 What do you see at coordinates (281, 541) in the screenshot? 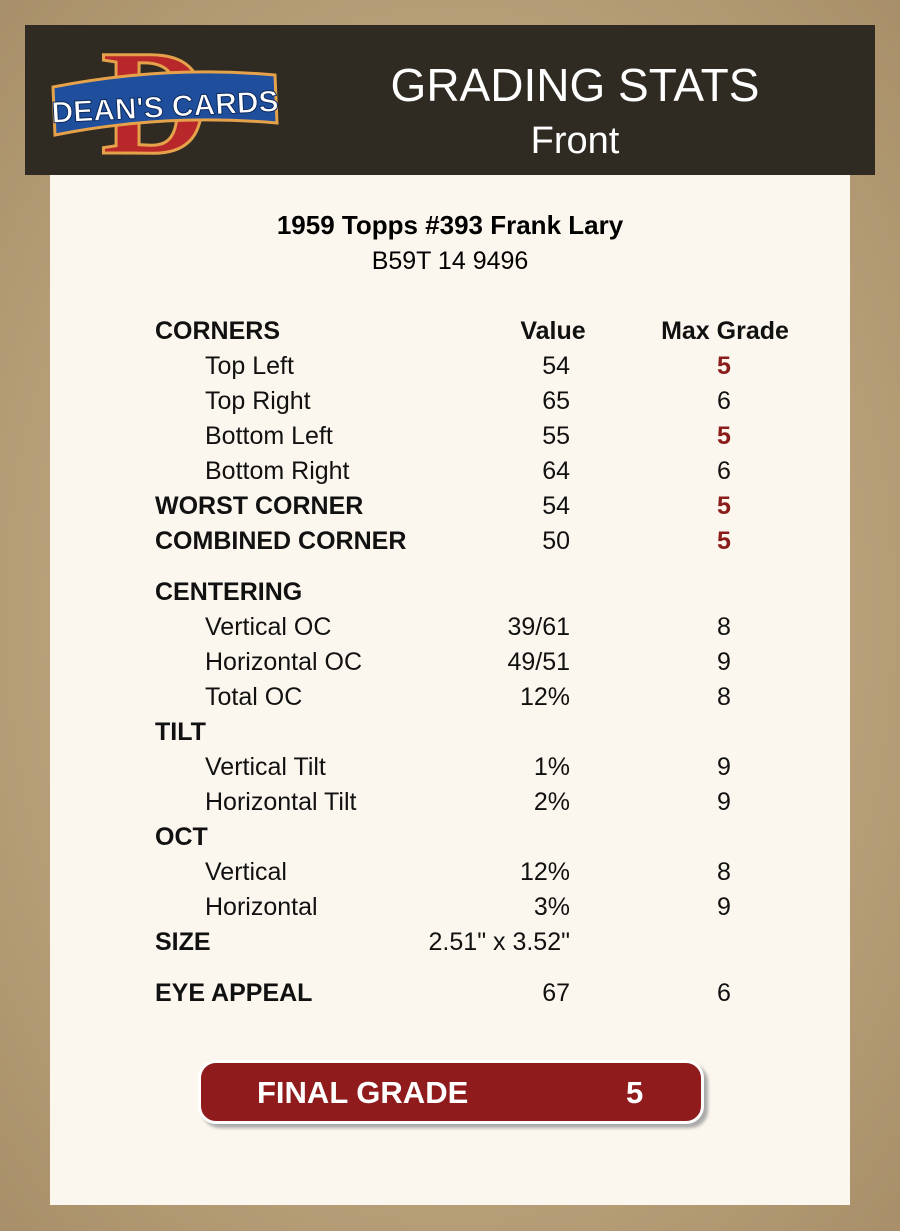
I see `row-label: COMBINED CORNER` at bounding box center [281, 541].